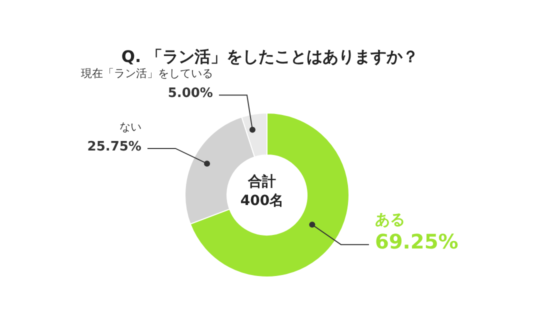 The width and height of the screenshot is (540, 320). What do you see at coordinates (270, 56) in the screenshot?
I see `chart-title: Q. 「ラン活」をしたことはありますか？` at bounding box center [270, 56].